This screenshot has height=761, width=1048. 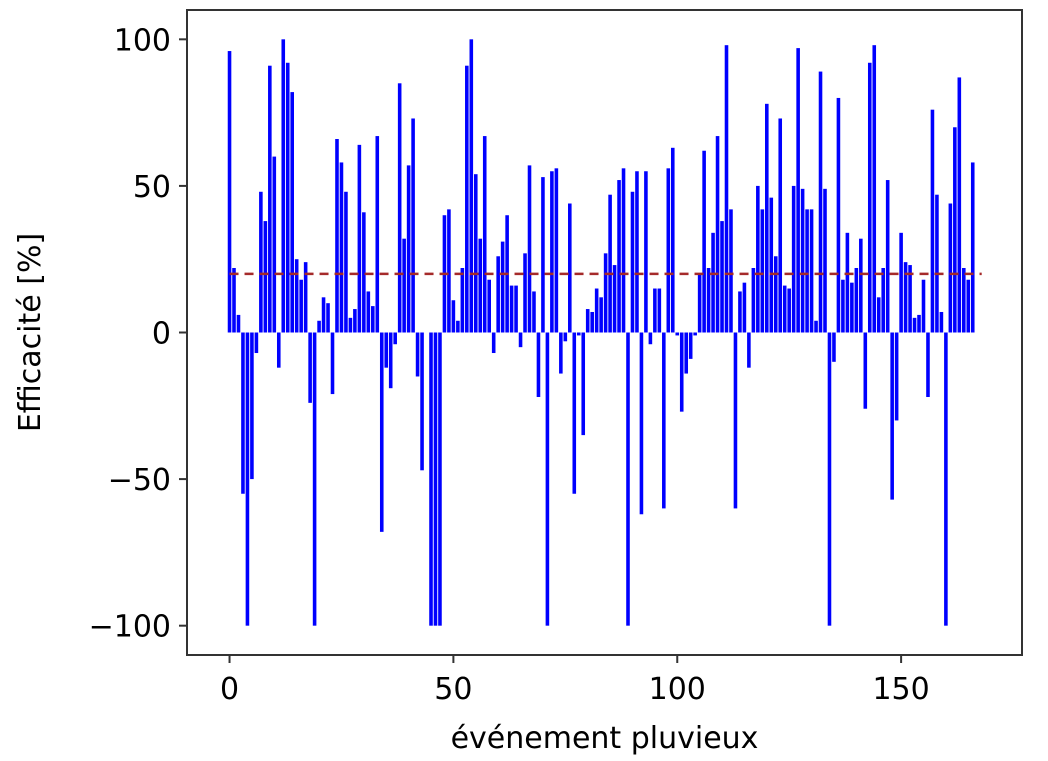 What do you see at coordinates (142, 40) in the screenshot?
I see `y-tick-label: 100` at bounding box center [142, 40].